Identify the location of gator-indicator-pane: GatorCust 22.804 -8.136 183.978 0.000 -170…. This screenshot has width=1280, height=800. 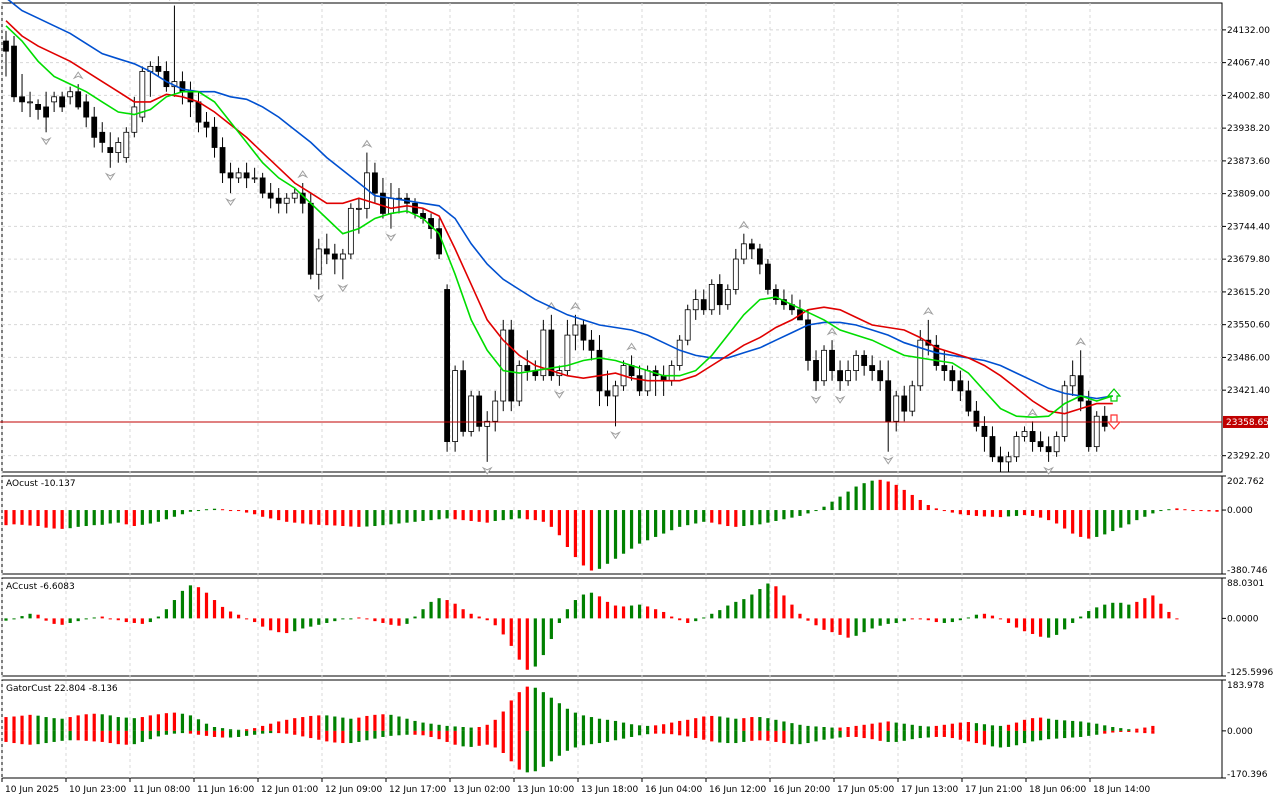
(636, 729).